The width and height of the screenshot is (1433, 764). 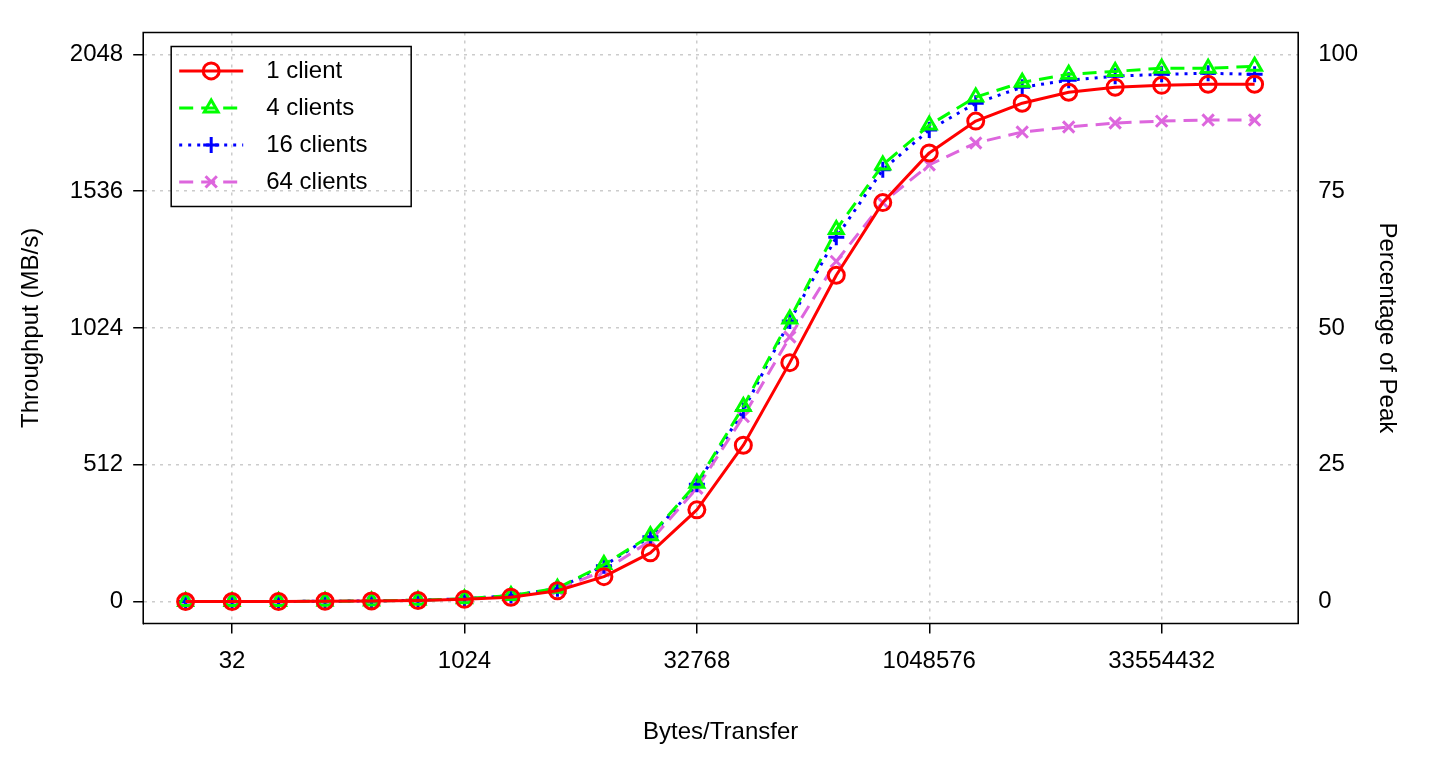 I want to click on x-tick-label: 32768, so click(x=697, y=660).